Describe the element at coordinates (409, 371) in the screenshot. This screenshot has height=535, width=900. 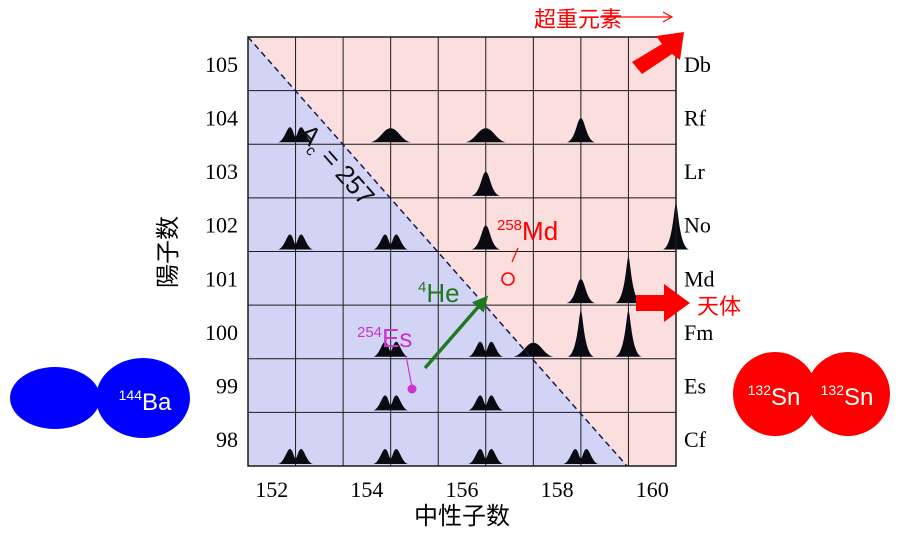
I see `es254-pointer` at that location.